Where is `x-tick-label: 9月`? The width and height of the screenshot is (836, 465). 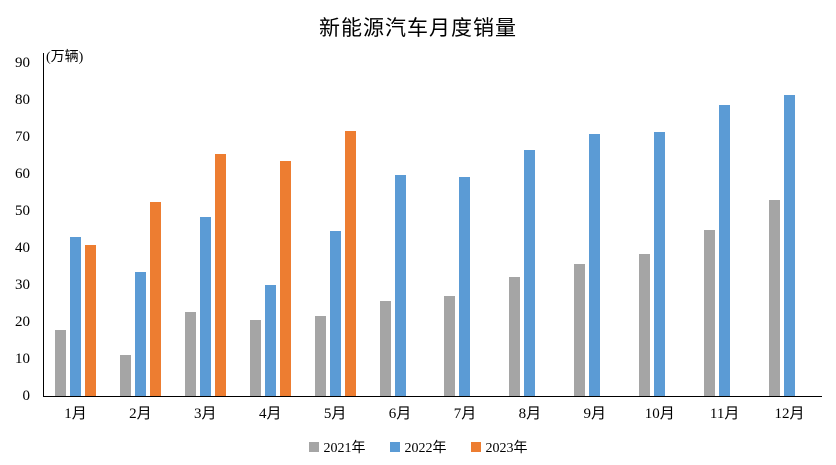 x-tick-label: 9月 is located at coordinates (595, 414).